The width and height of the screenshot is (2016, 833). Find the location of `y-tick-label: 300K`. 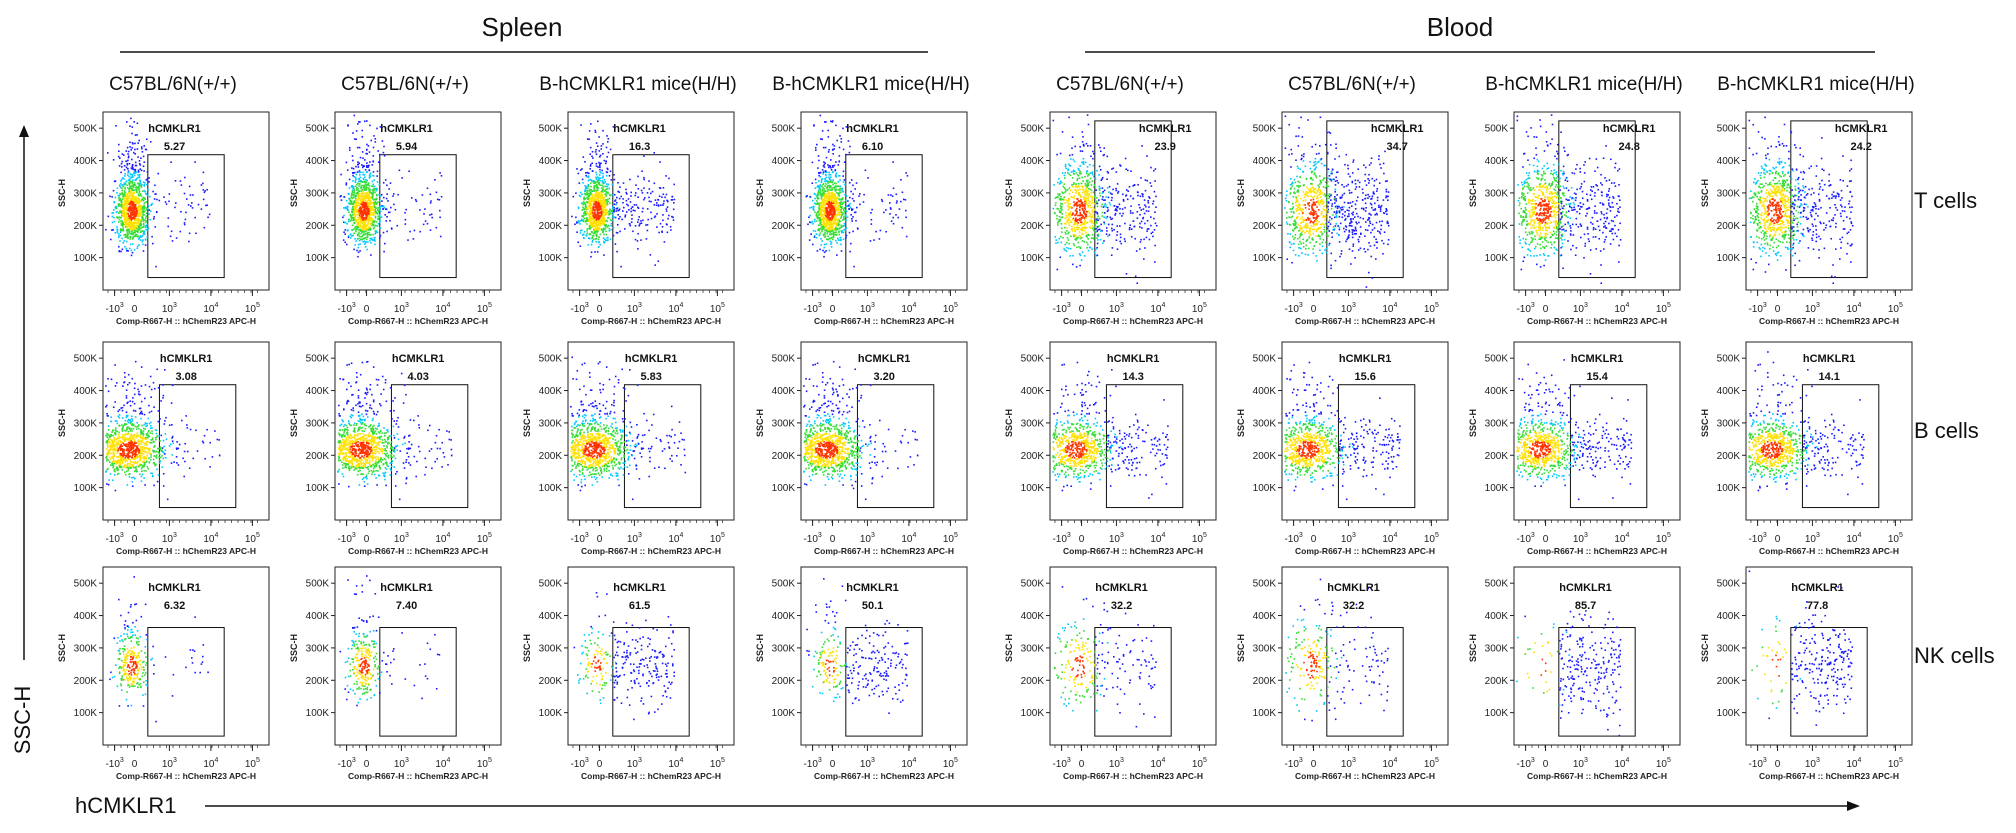

y-tick-label: 300K is located at coordinates (784, 193).